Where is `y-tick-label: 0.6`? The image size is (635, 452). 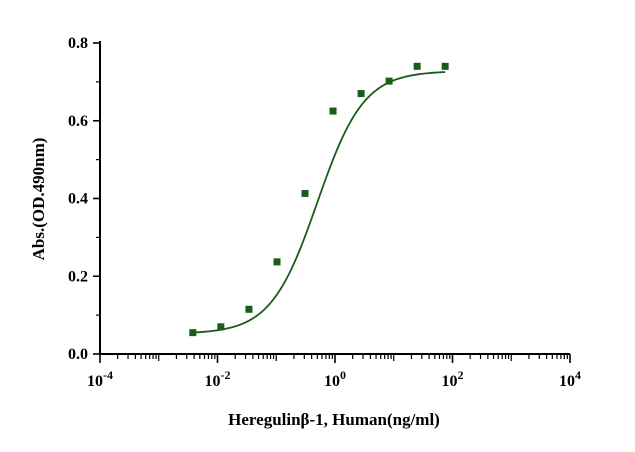
y-tick-label: 0.6 is located at coordinates (78, 121).